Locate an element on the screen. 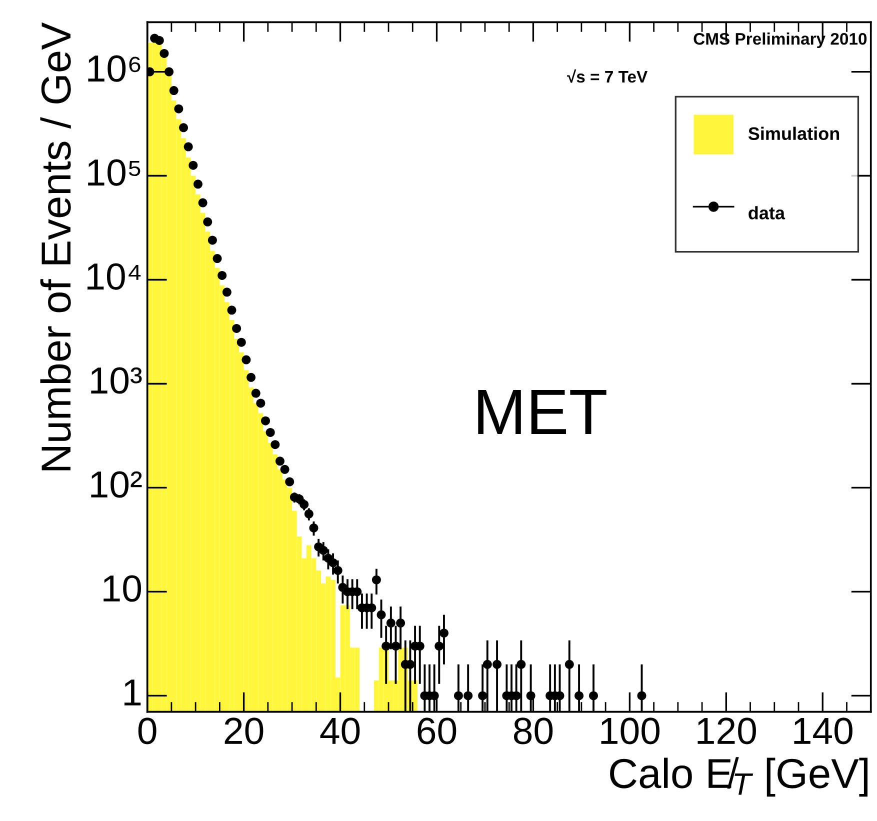 The width and height of the screenshot is (877, 821). x-tick-label: 100 is located at coordinates (630, 731).